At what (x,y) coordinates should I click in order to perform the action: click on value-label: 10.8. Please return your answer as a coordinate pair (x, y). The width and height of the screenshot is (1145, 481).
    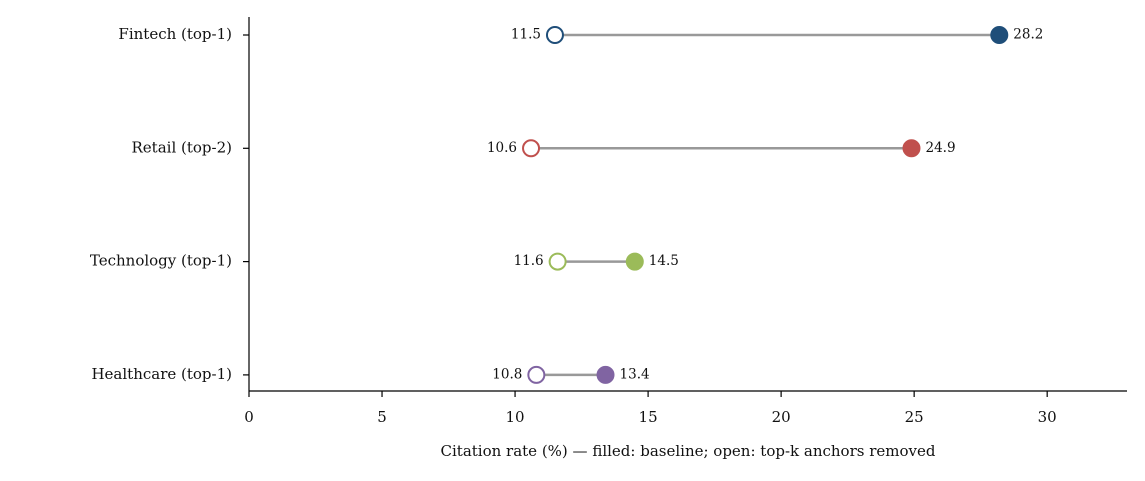
    Looking at the image, I should click on (507, 374).